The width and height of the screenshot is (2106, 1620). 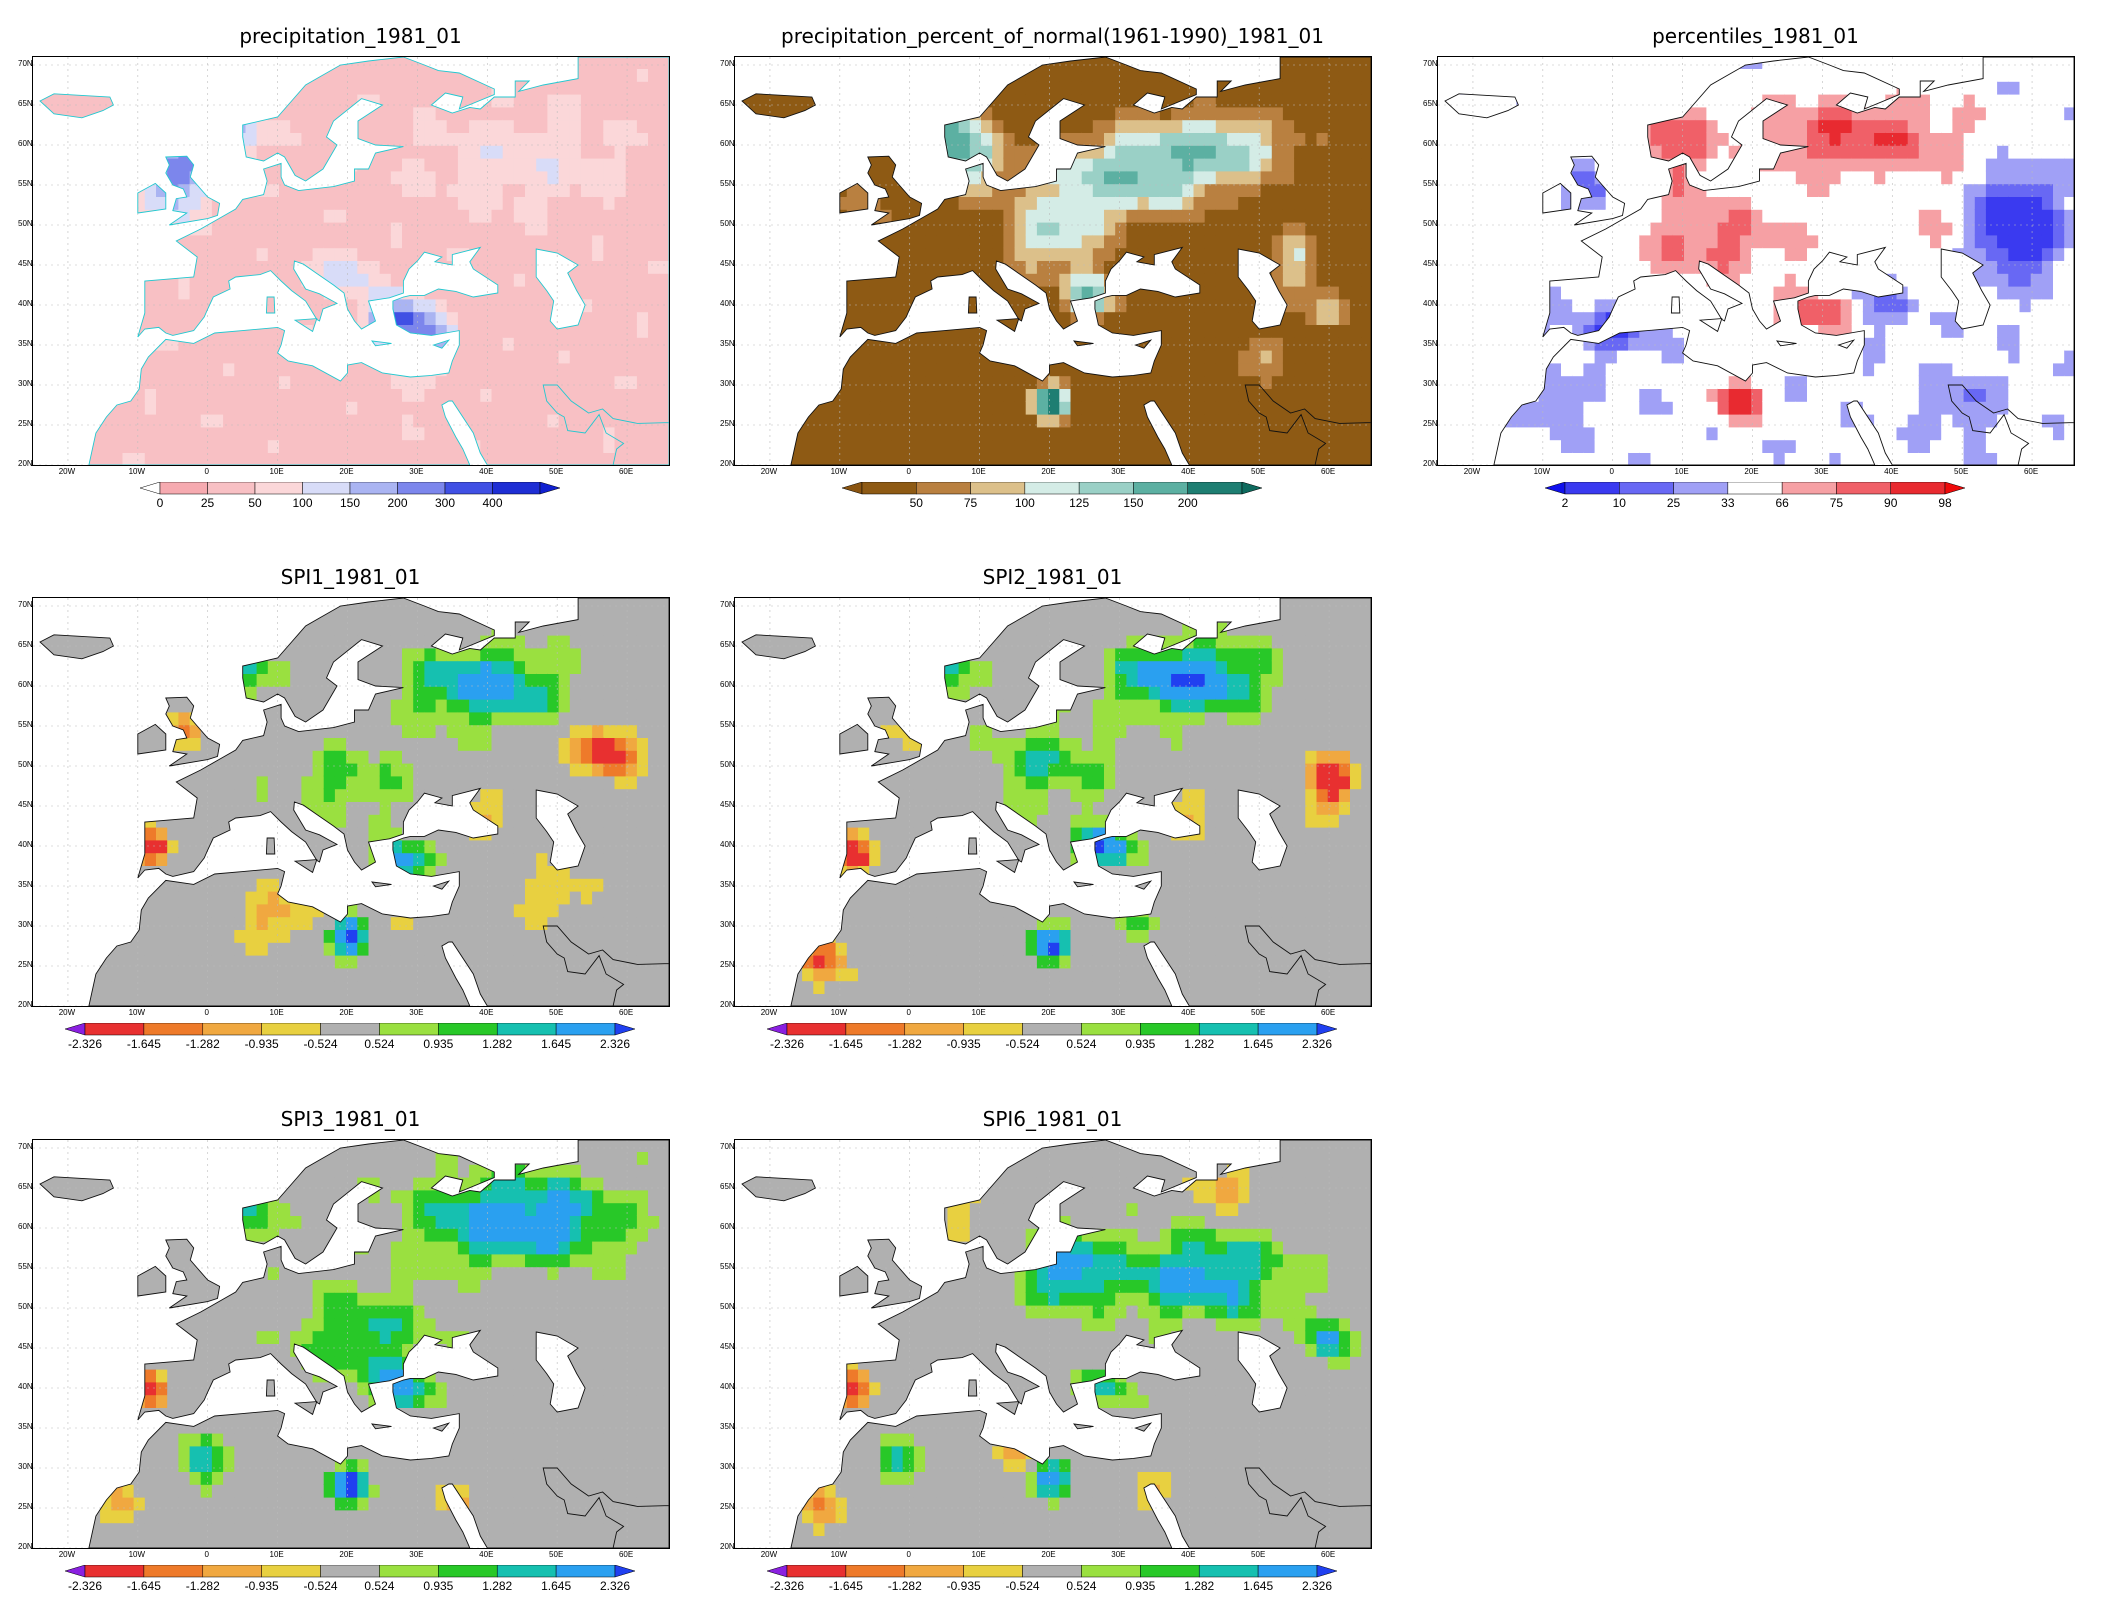 I want to click on colorbar-tick-label: 33, so click(x=1728, y=503).